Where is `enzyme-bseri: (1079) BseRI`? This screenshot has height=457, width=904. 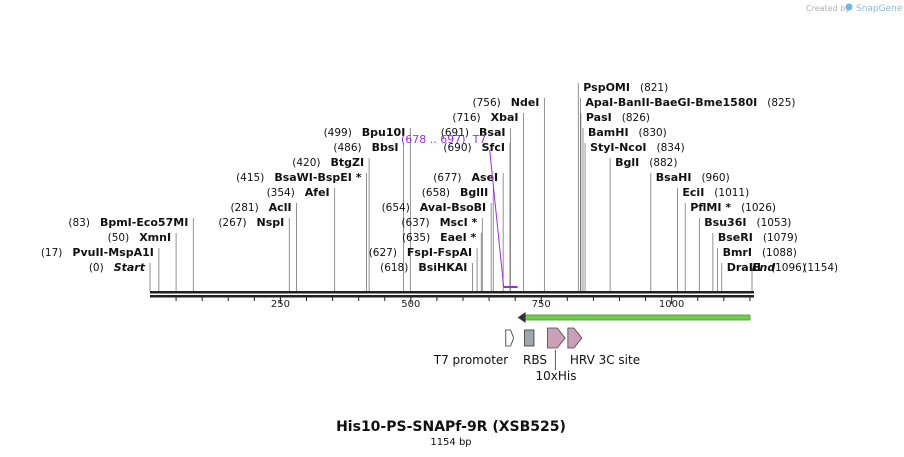
enzyme-bseri: (1079) BseRI is located at coordinates (758, 237).